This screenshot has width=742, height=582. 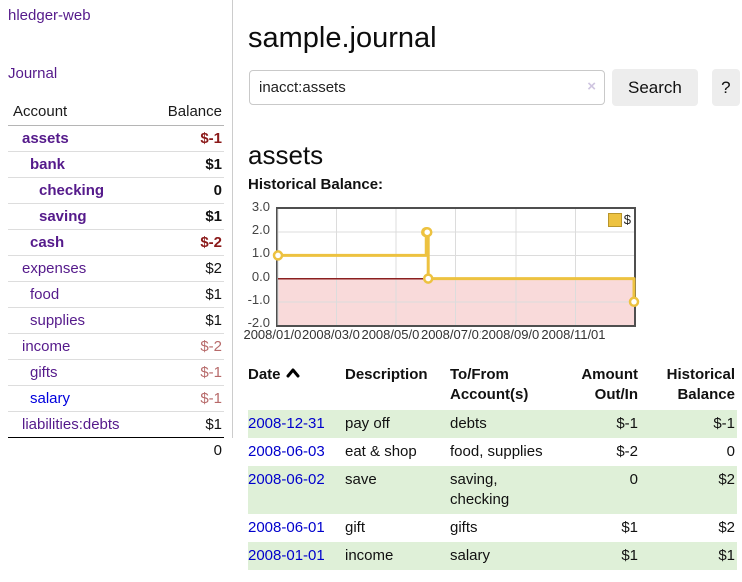 I want to click on chart-y-tick-label: 2.0, so click(x=260, y=230).